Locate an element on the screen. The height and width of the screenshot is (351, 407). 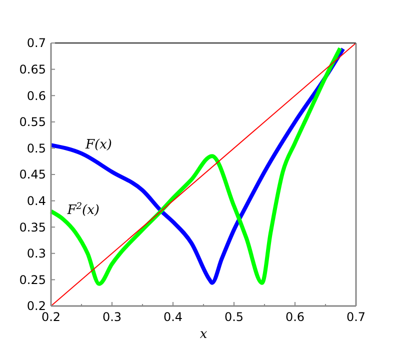
series-label: F(x) is located at coordinates (98, 144).